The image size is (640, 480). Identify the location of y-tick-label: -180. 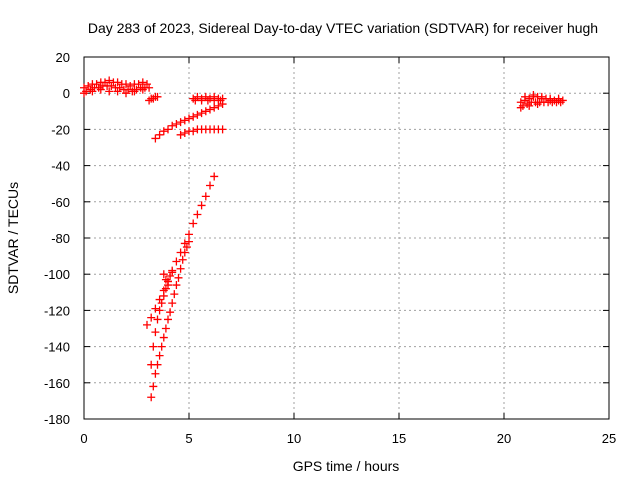
(57, 419).